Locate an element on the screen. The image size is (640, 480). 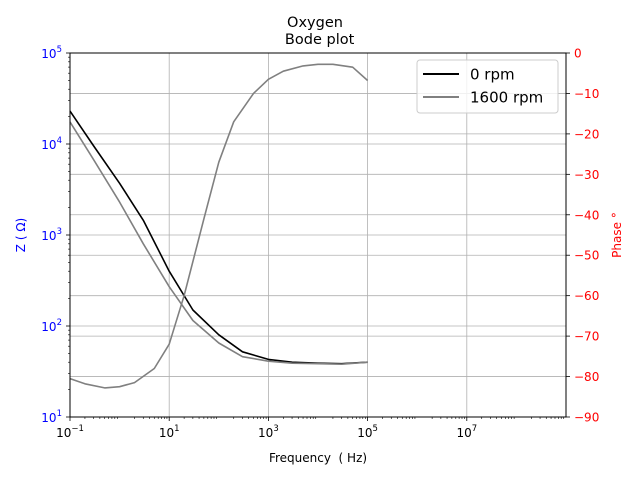
y-left-tick-label-3: 10⁴ is located at coordinates (51, 144).